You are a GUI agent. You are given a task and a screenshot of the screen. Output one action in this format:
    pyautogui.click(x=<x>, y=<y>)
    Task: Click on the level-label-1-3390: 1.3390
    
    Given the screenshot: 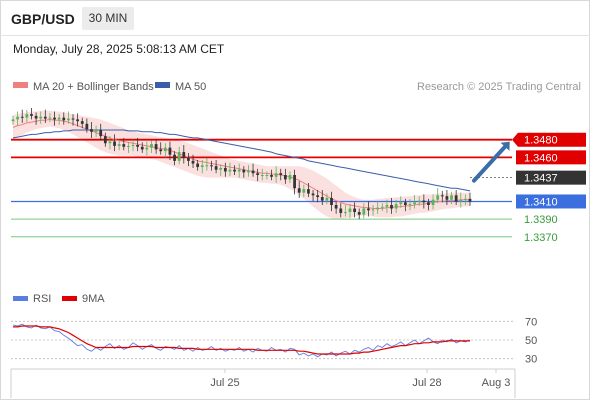 What is the action you would take?
    pyautogui.click(x=541, y=220)
    